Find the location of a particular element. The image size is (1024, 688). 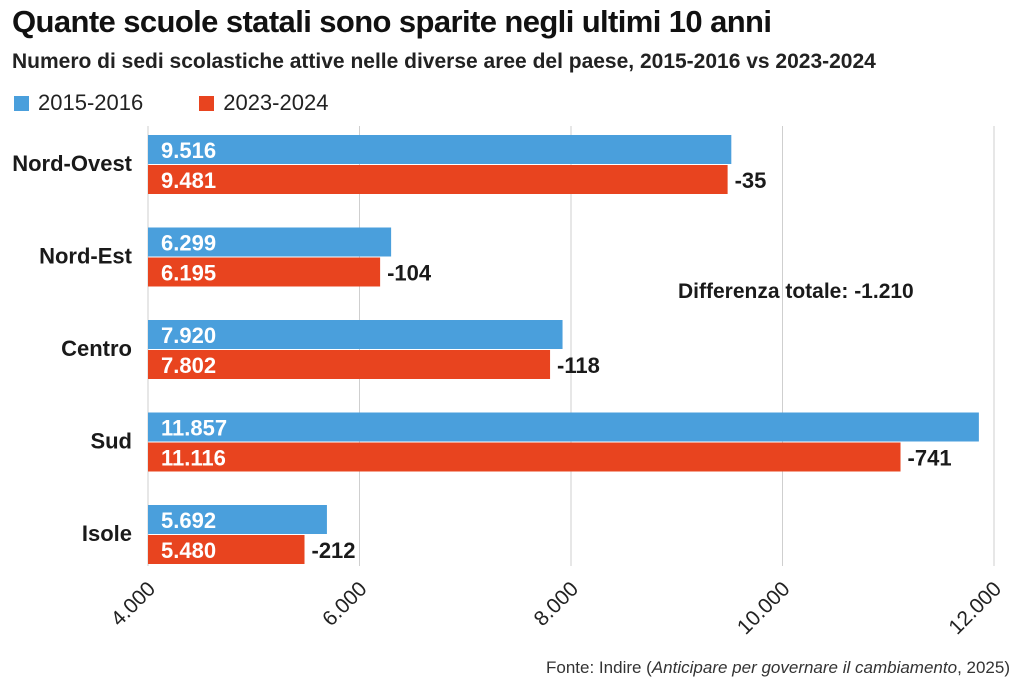

legend-label-2015: 2015-2016 is located at coordinates (91, 102).